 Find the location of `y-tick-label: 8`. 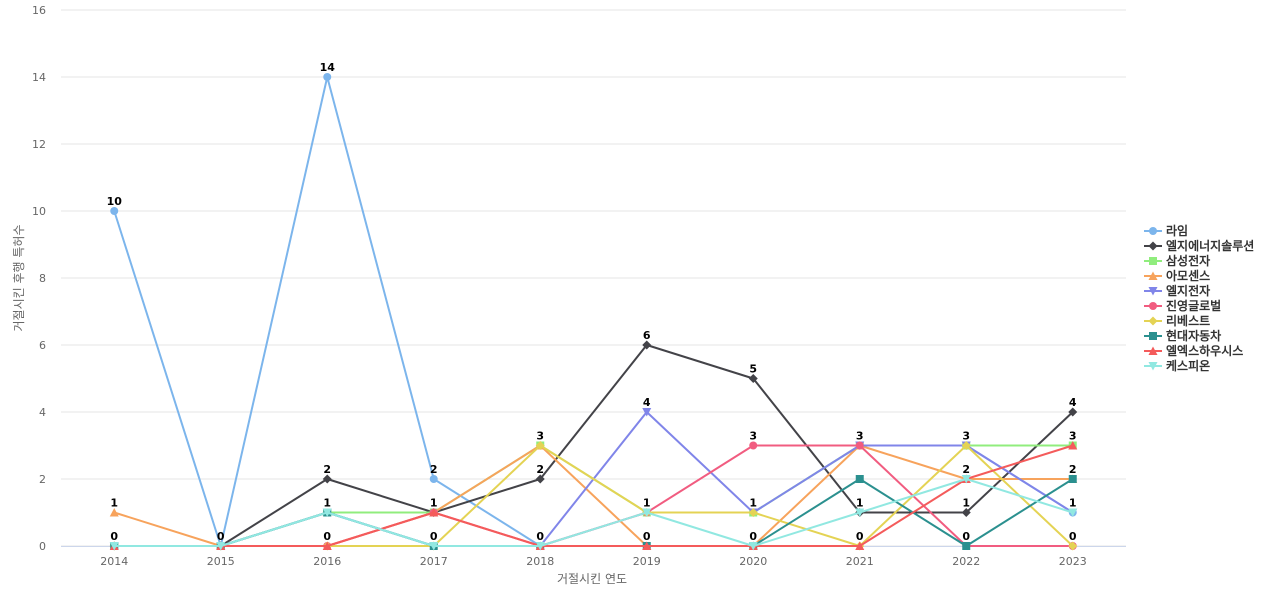

y-tick-label: 8 is located at coordinates (42, 278).